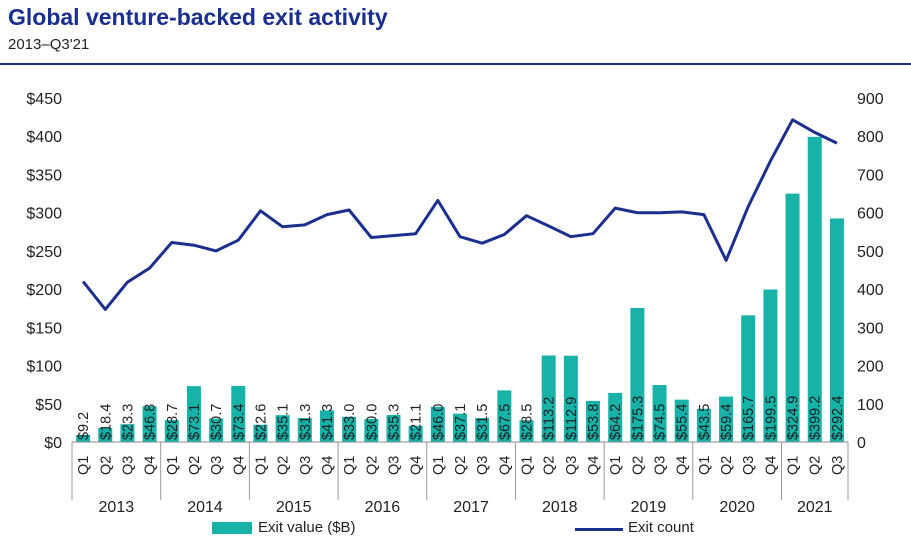  What do you see at coordinates (44, 137) in the screenshot?
I see `left-axis-tick-label: $400` at bounding box center [44, 137].